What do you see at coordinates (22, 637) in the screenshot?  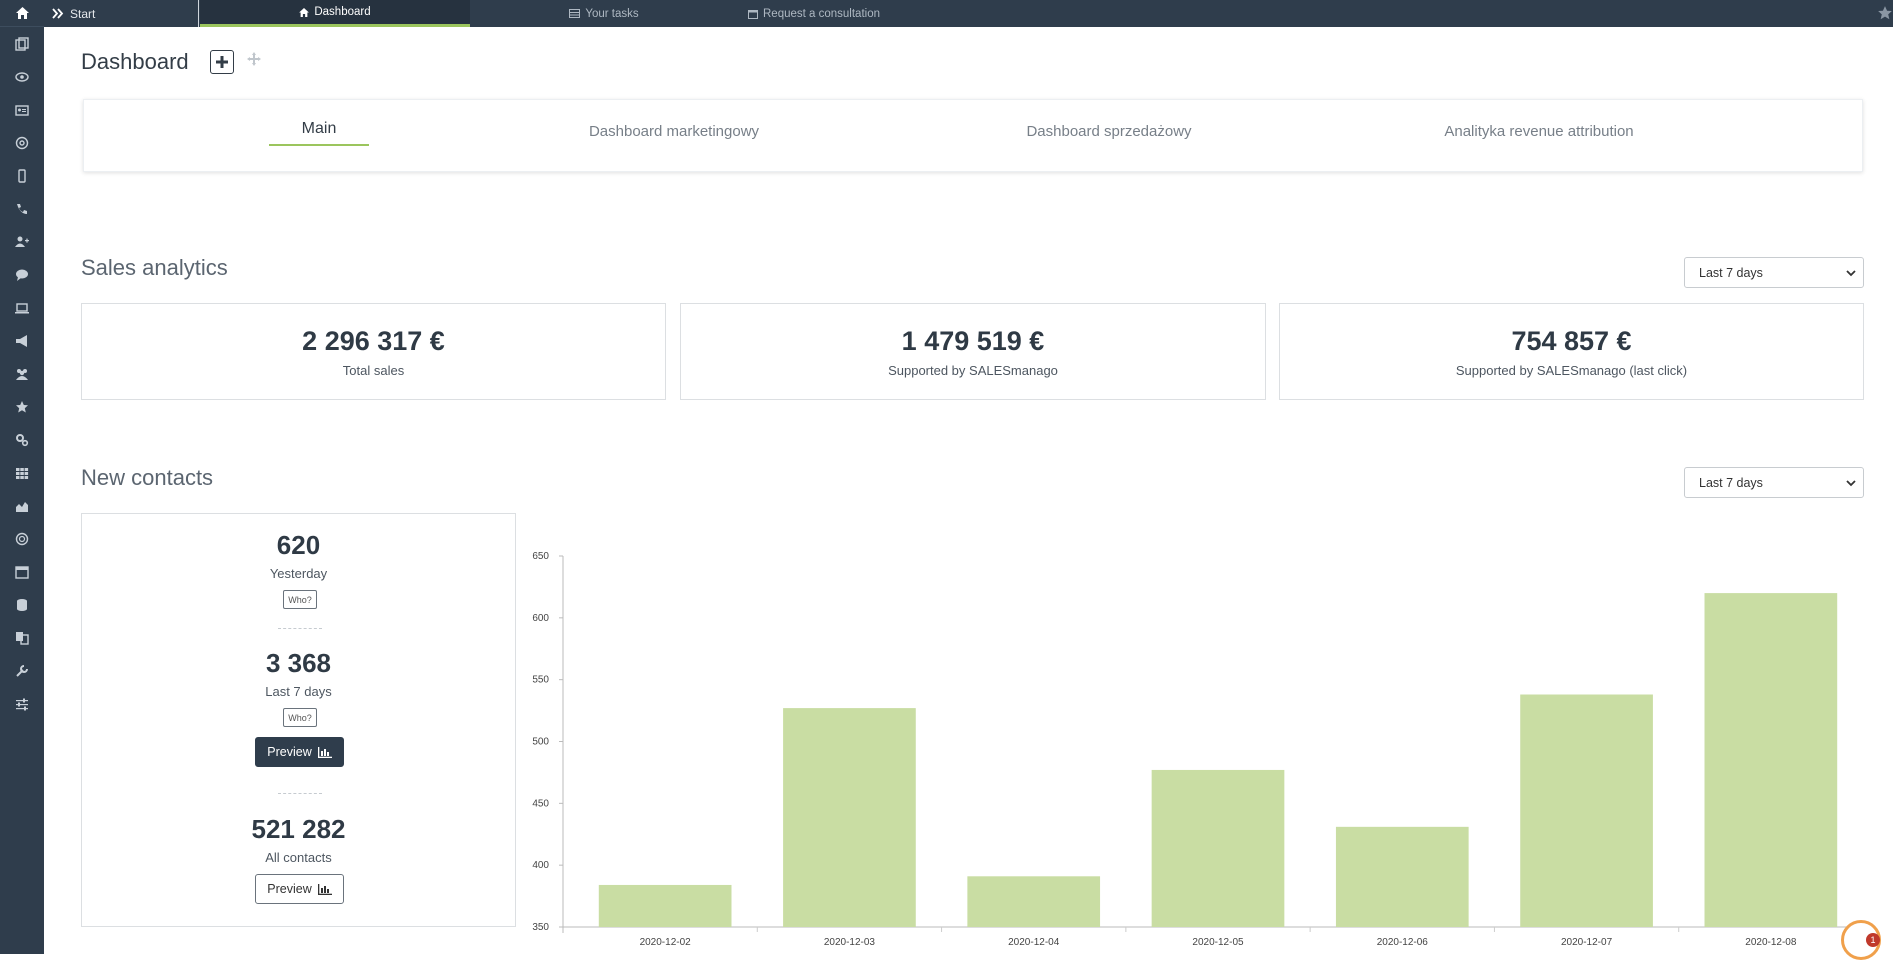 I see `files-icon` at bounding box center [22, 637].